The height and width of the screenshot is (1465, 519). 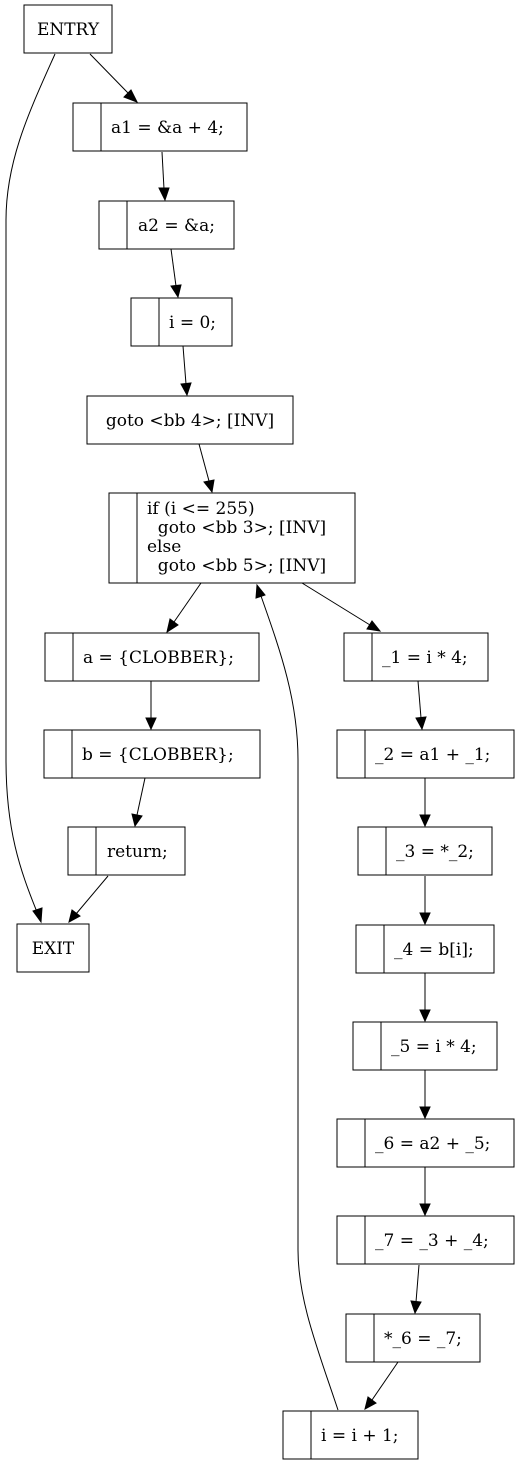 I want to click on node-a-clobber: a = {CLOBBER};, so click(x=152, y=657).